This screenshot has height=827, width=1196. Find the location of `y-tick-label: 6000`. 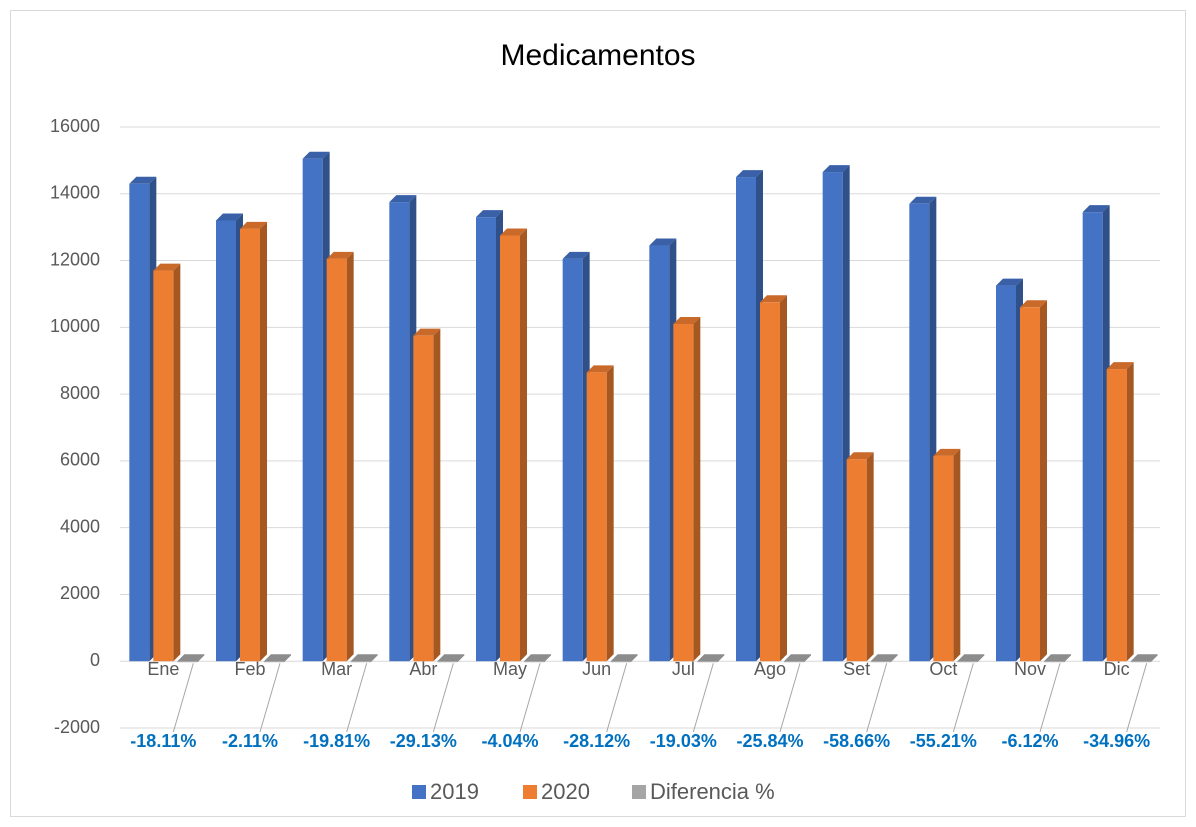

y-tick-label: 6000 is located at coordinates (80, 460).